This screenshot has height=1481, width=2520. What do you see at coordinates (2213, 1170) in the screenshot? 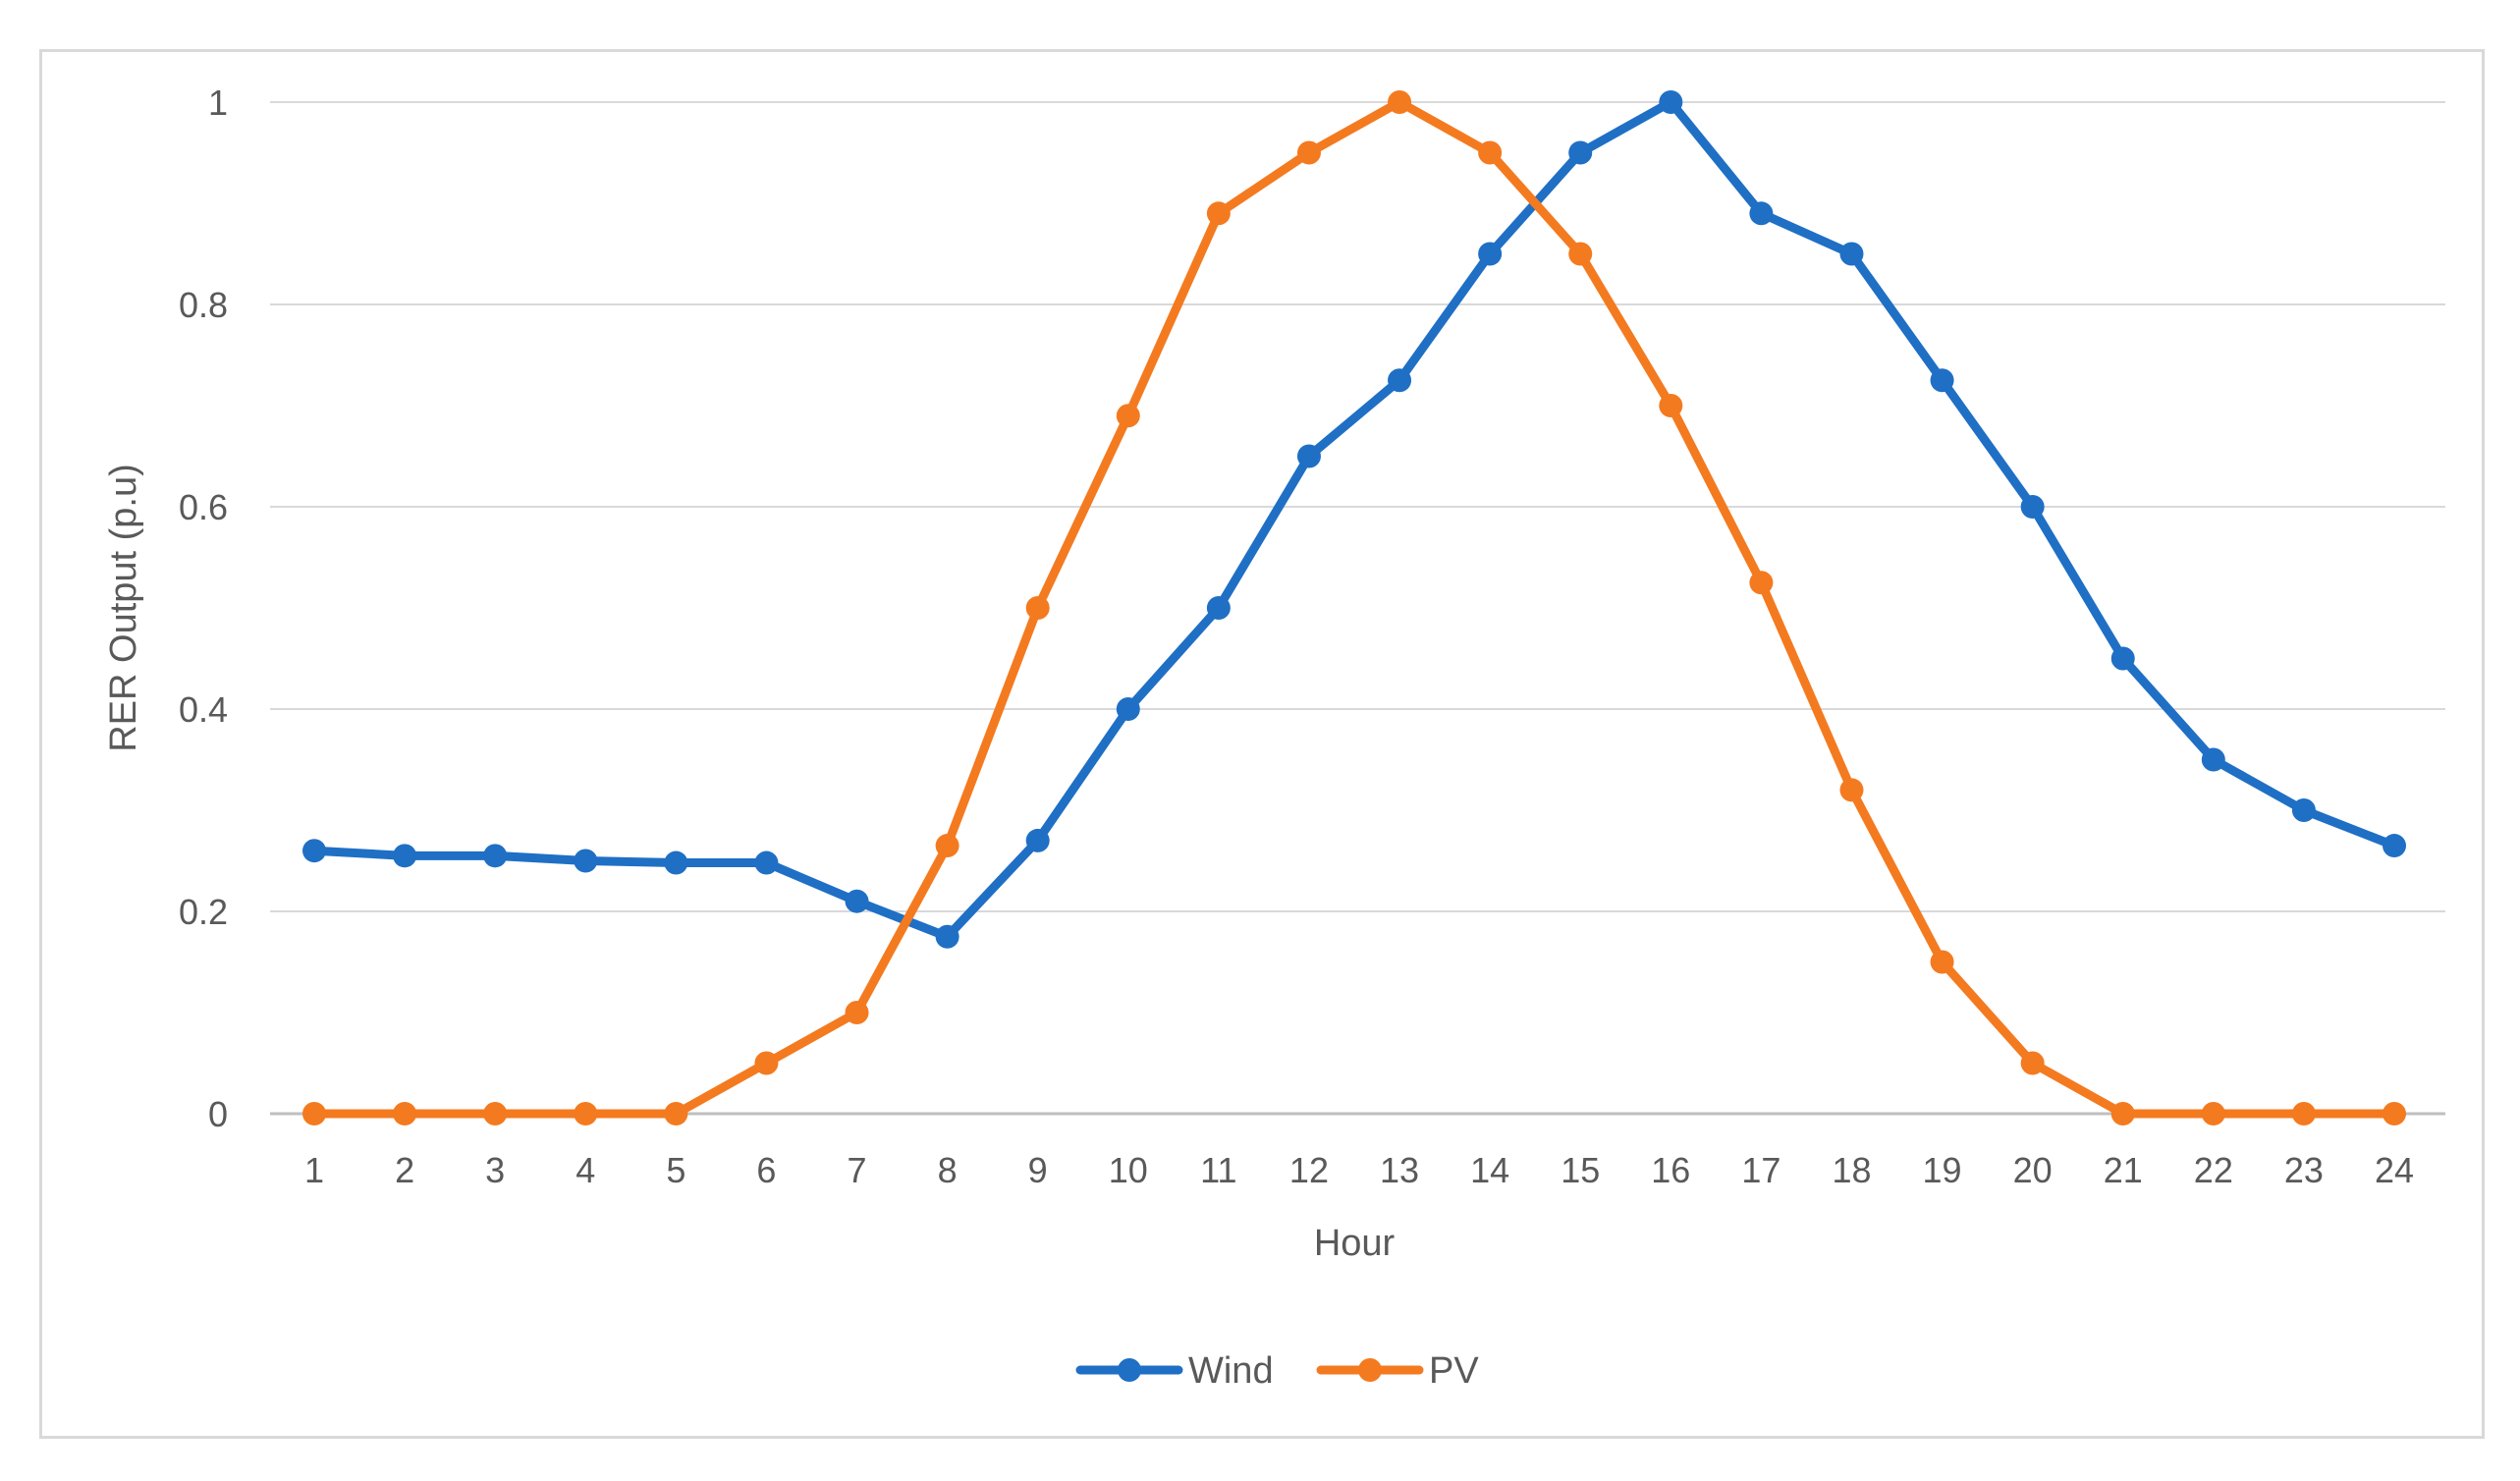
I see `x-tick-label: 22` at bounding box center [2213, 1170].